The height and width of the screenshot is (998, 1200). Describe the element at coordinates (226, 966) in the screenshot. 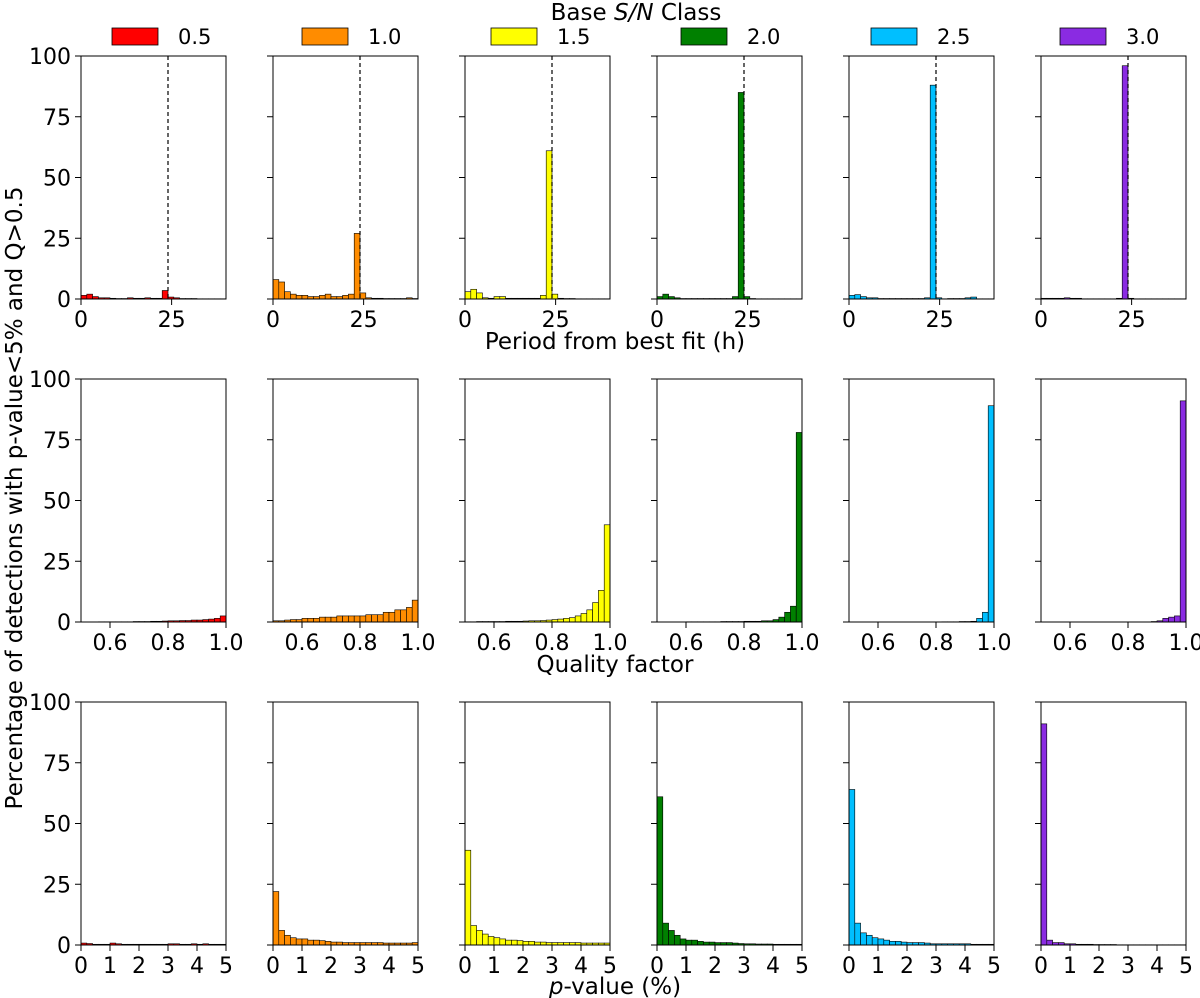

I see `x-tick-label: 5` at that location.